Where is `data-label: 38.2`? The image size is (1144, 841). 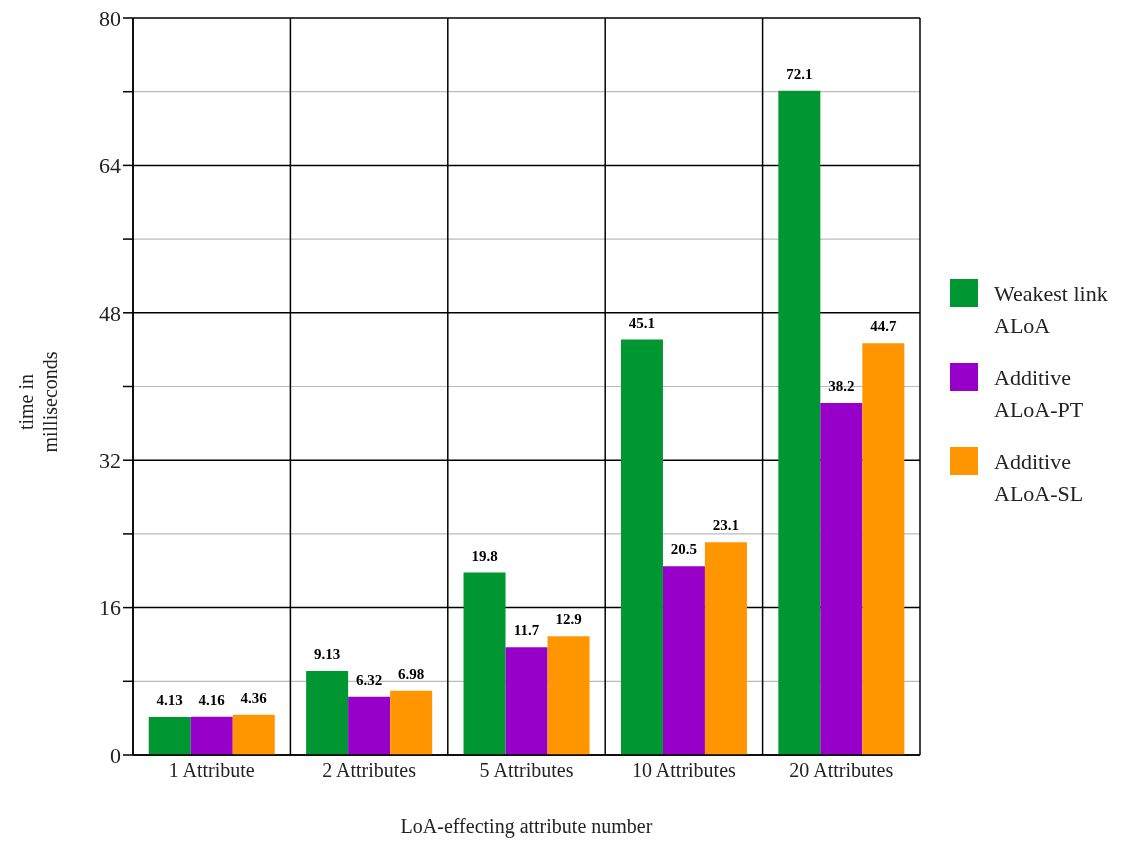 data-label: 38.2 is located at coordinates (841, 386).